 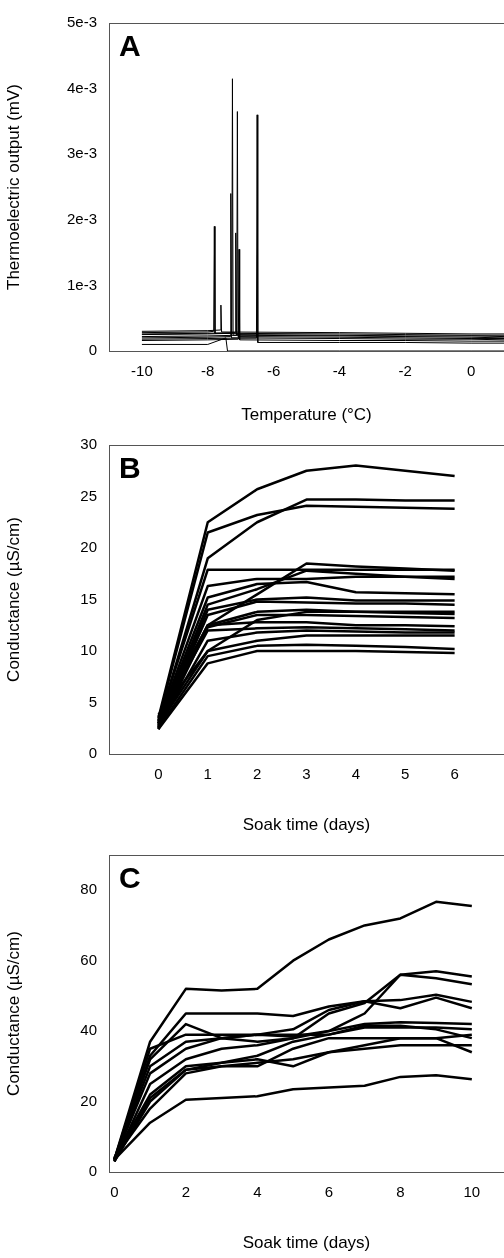 I want to click on y-tick-label: 2e-3, so click(x=81, y=218).